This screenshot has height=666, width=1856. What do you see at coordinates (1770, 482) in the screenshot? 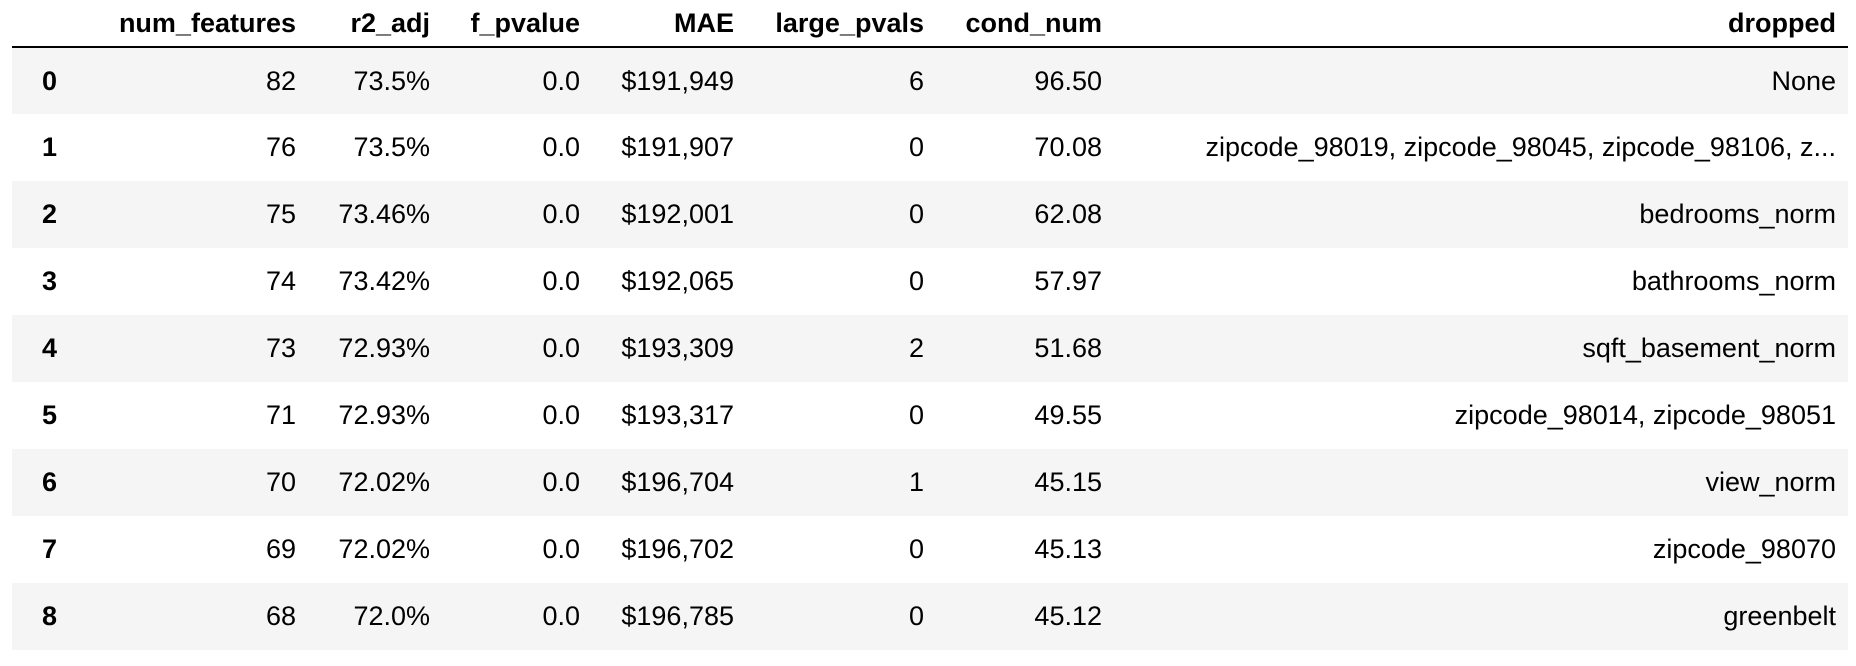
I see `cell-dropped: view_norm` at bounding box center [1770, 482].